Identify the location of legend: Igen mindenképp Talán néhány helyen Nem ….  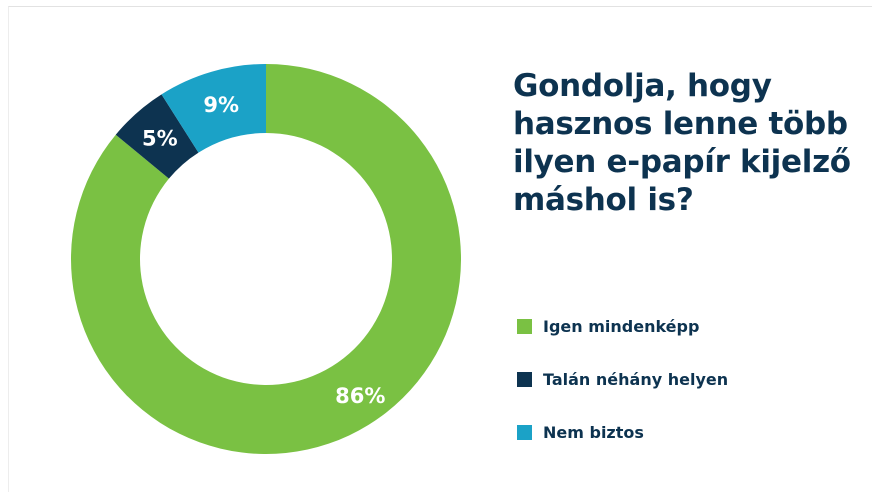
(622, 394).